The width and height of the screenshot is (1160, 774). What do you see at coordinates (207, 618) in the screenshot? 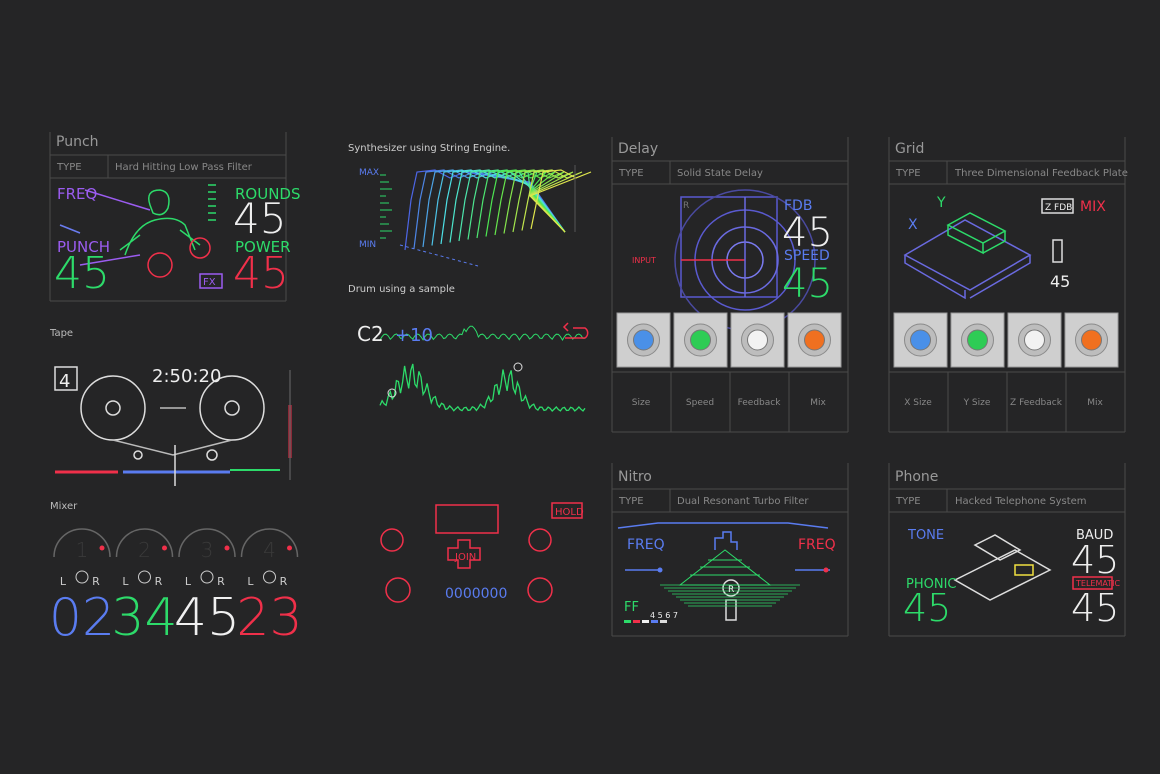
I see `channel-value: 45` at bounding box center [207, 618].